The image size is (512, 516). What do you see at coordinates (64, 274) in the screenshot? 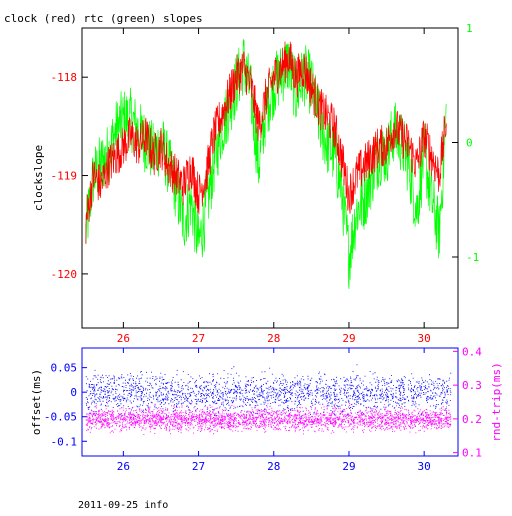
I see `top-y-tick-label: -120` at bounding box center [64, 274].